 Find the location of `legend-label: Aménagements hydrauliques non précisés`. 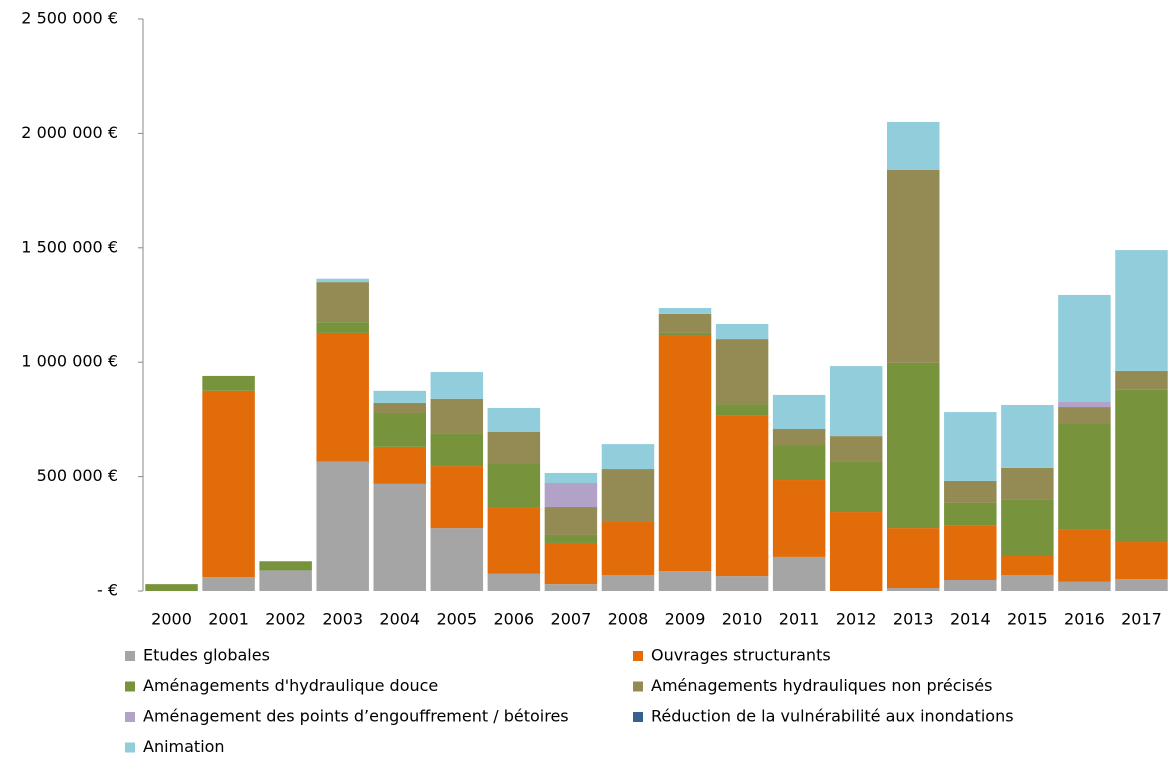

legend-label: Aménagements hydrauliques non précisés is located at coordinates (821, 685).